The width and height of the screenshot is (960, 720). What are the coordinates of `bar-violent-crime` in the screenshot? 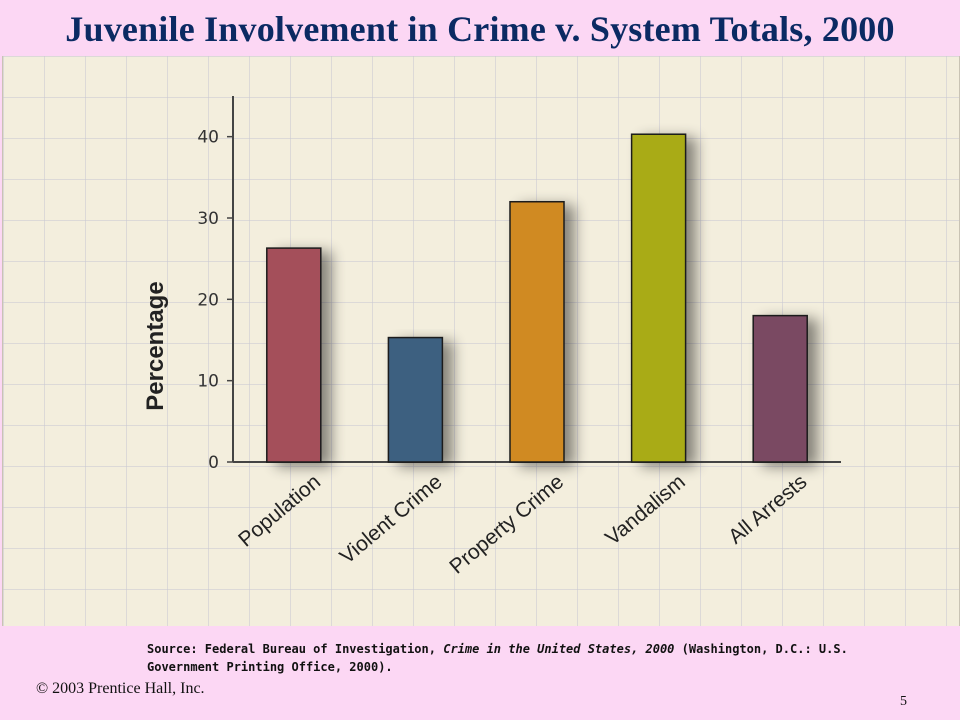 It's located at (415, 399).